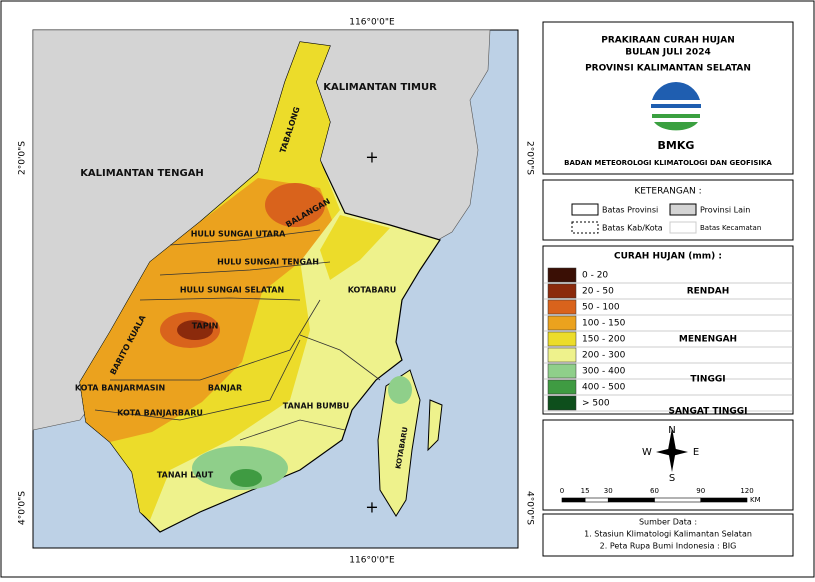  What do you see at coordinates (120, 388) in the screenshot?
I see `region-label: KOTA BANJARMASIN` at bounding box center [120, 388].